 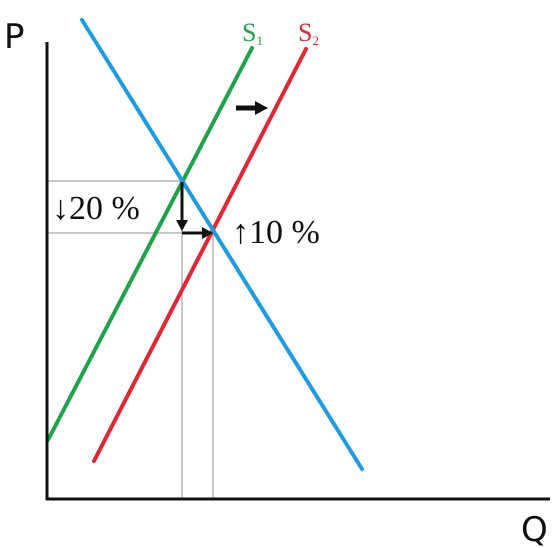 I want to click on price-drop-arrowhead, so click(x=182, y=225).